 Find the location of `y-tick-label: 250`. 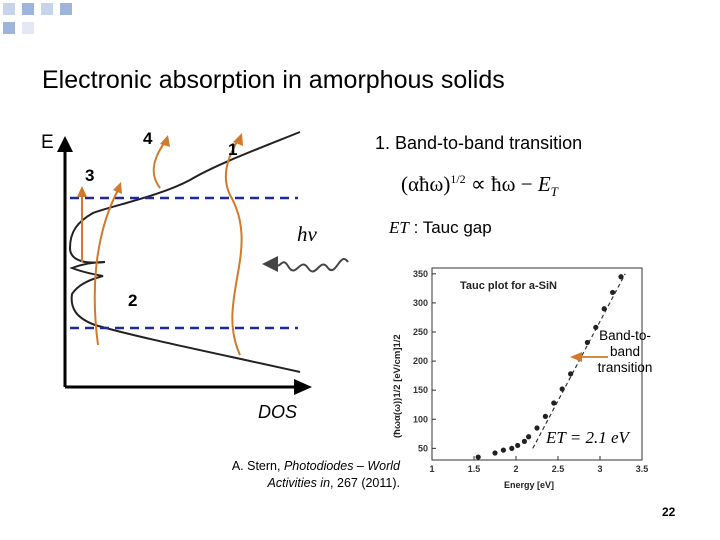

y-tick-label: 250 is located at coordinates (420, 332).